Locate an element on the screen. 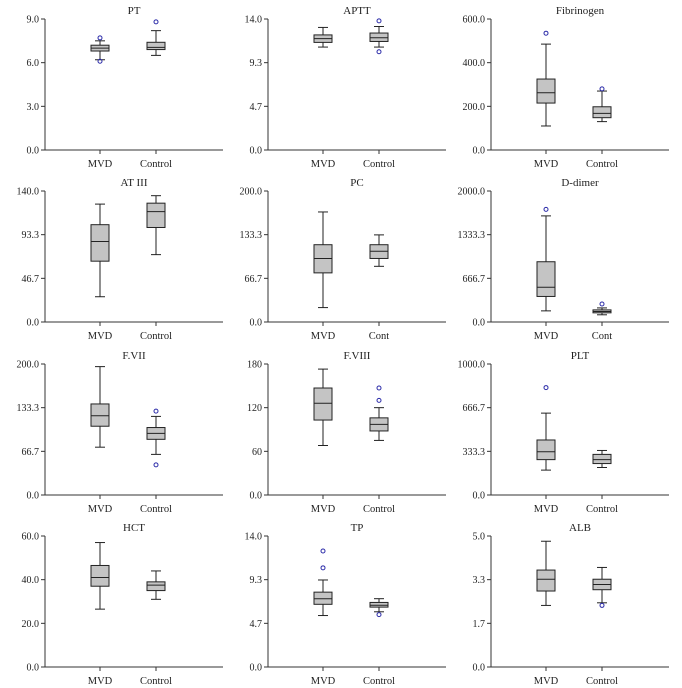 Image resolution: width=682 pixels, height=688 pixels. chart-panel-4: AT III 0.0 46.7 93.3 140.0 MVD Control is located at coordinates (120, 259).